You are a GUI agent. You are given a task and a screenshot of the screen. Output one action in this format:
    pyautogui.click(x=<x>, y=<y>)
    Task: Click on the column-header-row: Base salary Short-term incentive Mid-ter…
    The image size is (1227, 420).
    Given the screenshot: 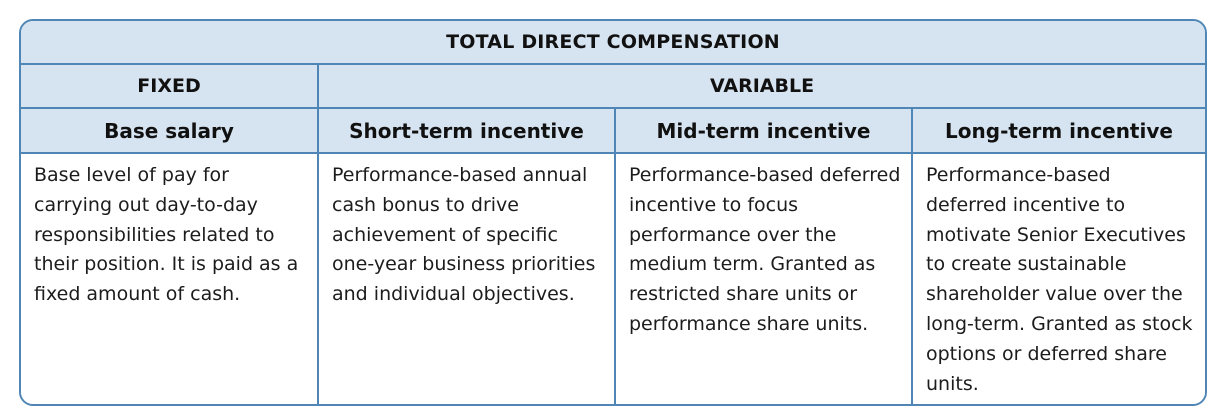 What is the action you would take?
    pyautogui.click(x=613, y=131)
    